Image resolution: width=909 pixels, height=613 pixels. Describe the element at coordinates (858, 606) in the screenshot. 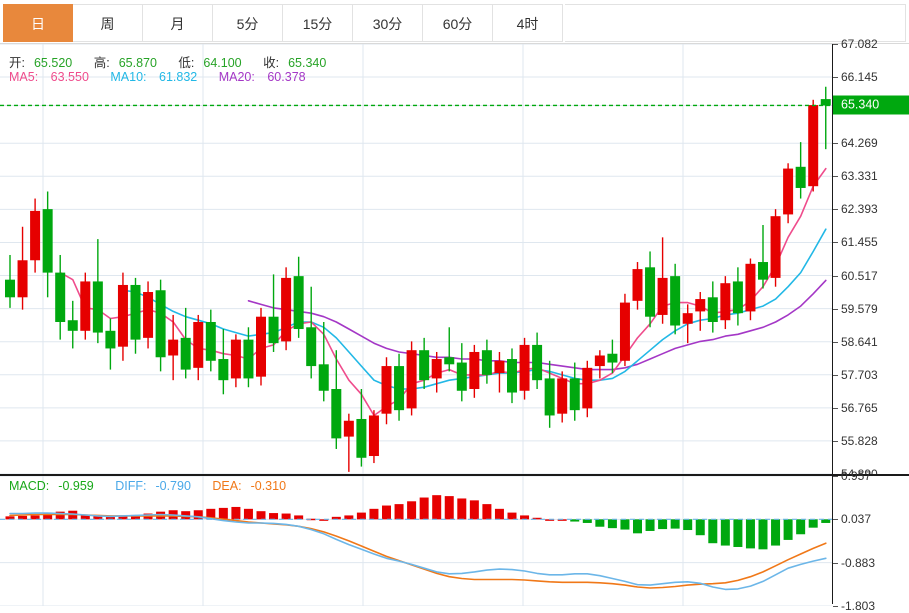

I see `macd-axis-label: -1.803` at that location.